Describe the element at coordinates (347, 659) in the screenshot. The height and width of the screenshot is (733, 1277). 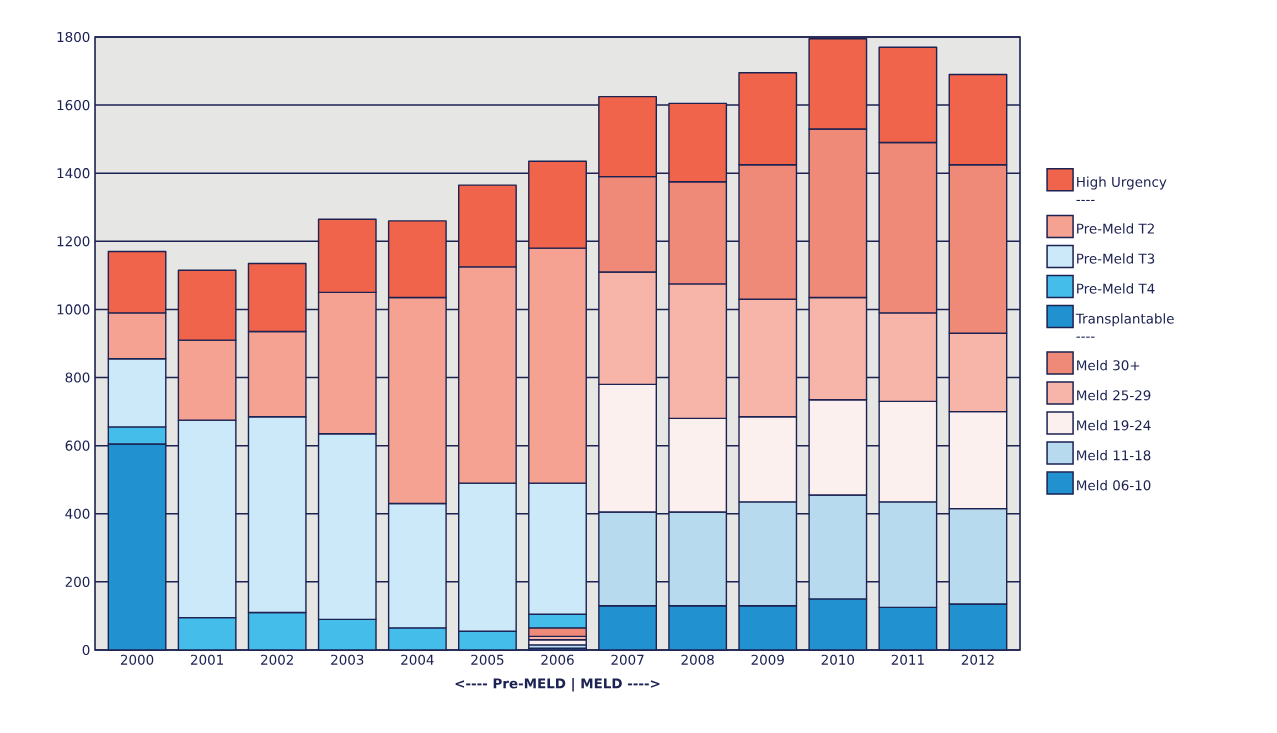
I see `x-tick-label: 2003` at that location.